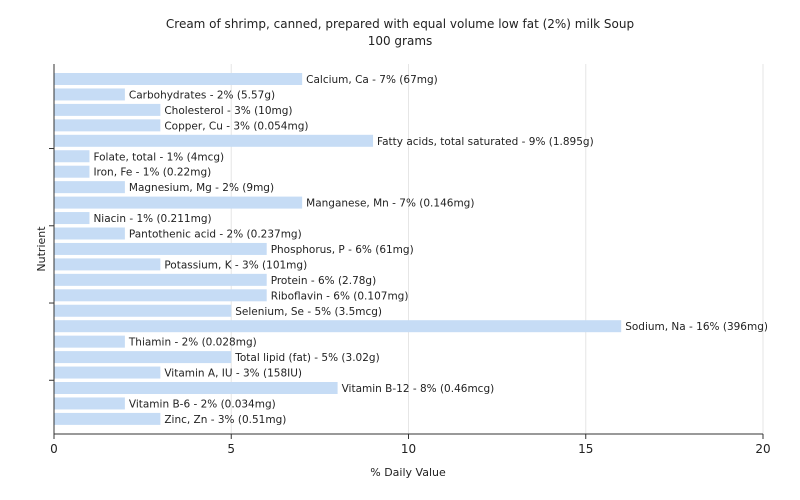  Describe the element at coordinates (158, 157) in the screenshot. I see `bar-label: Folate, total - 1% (4mcg)` at that location.